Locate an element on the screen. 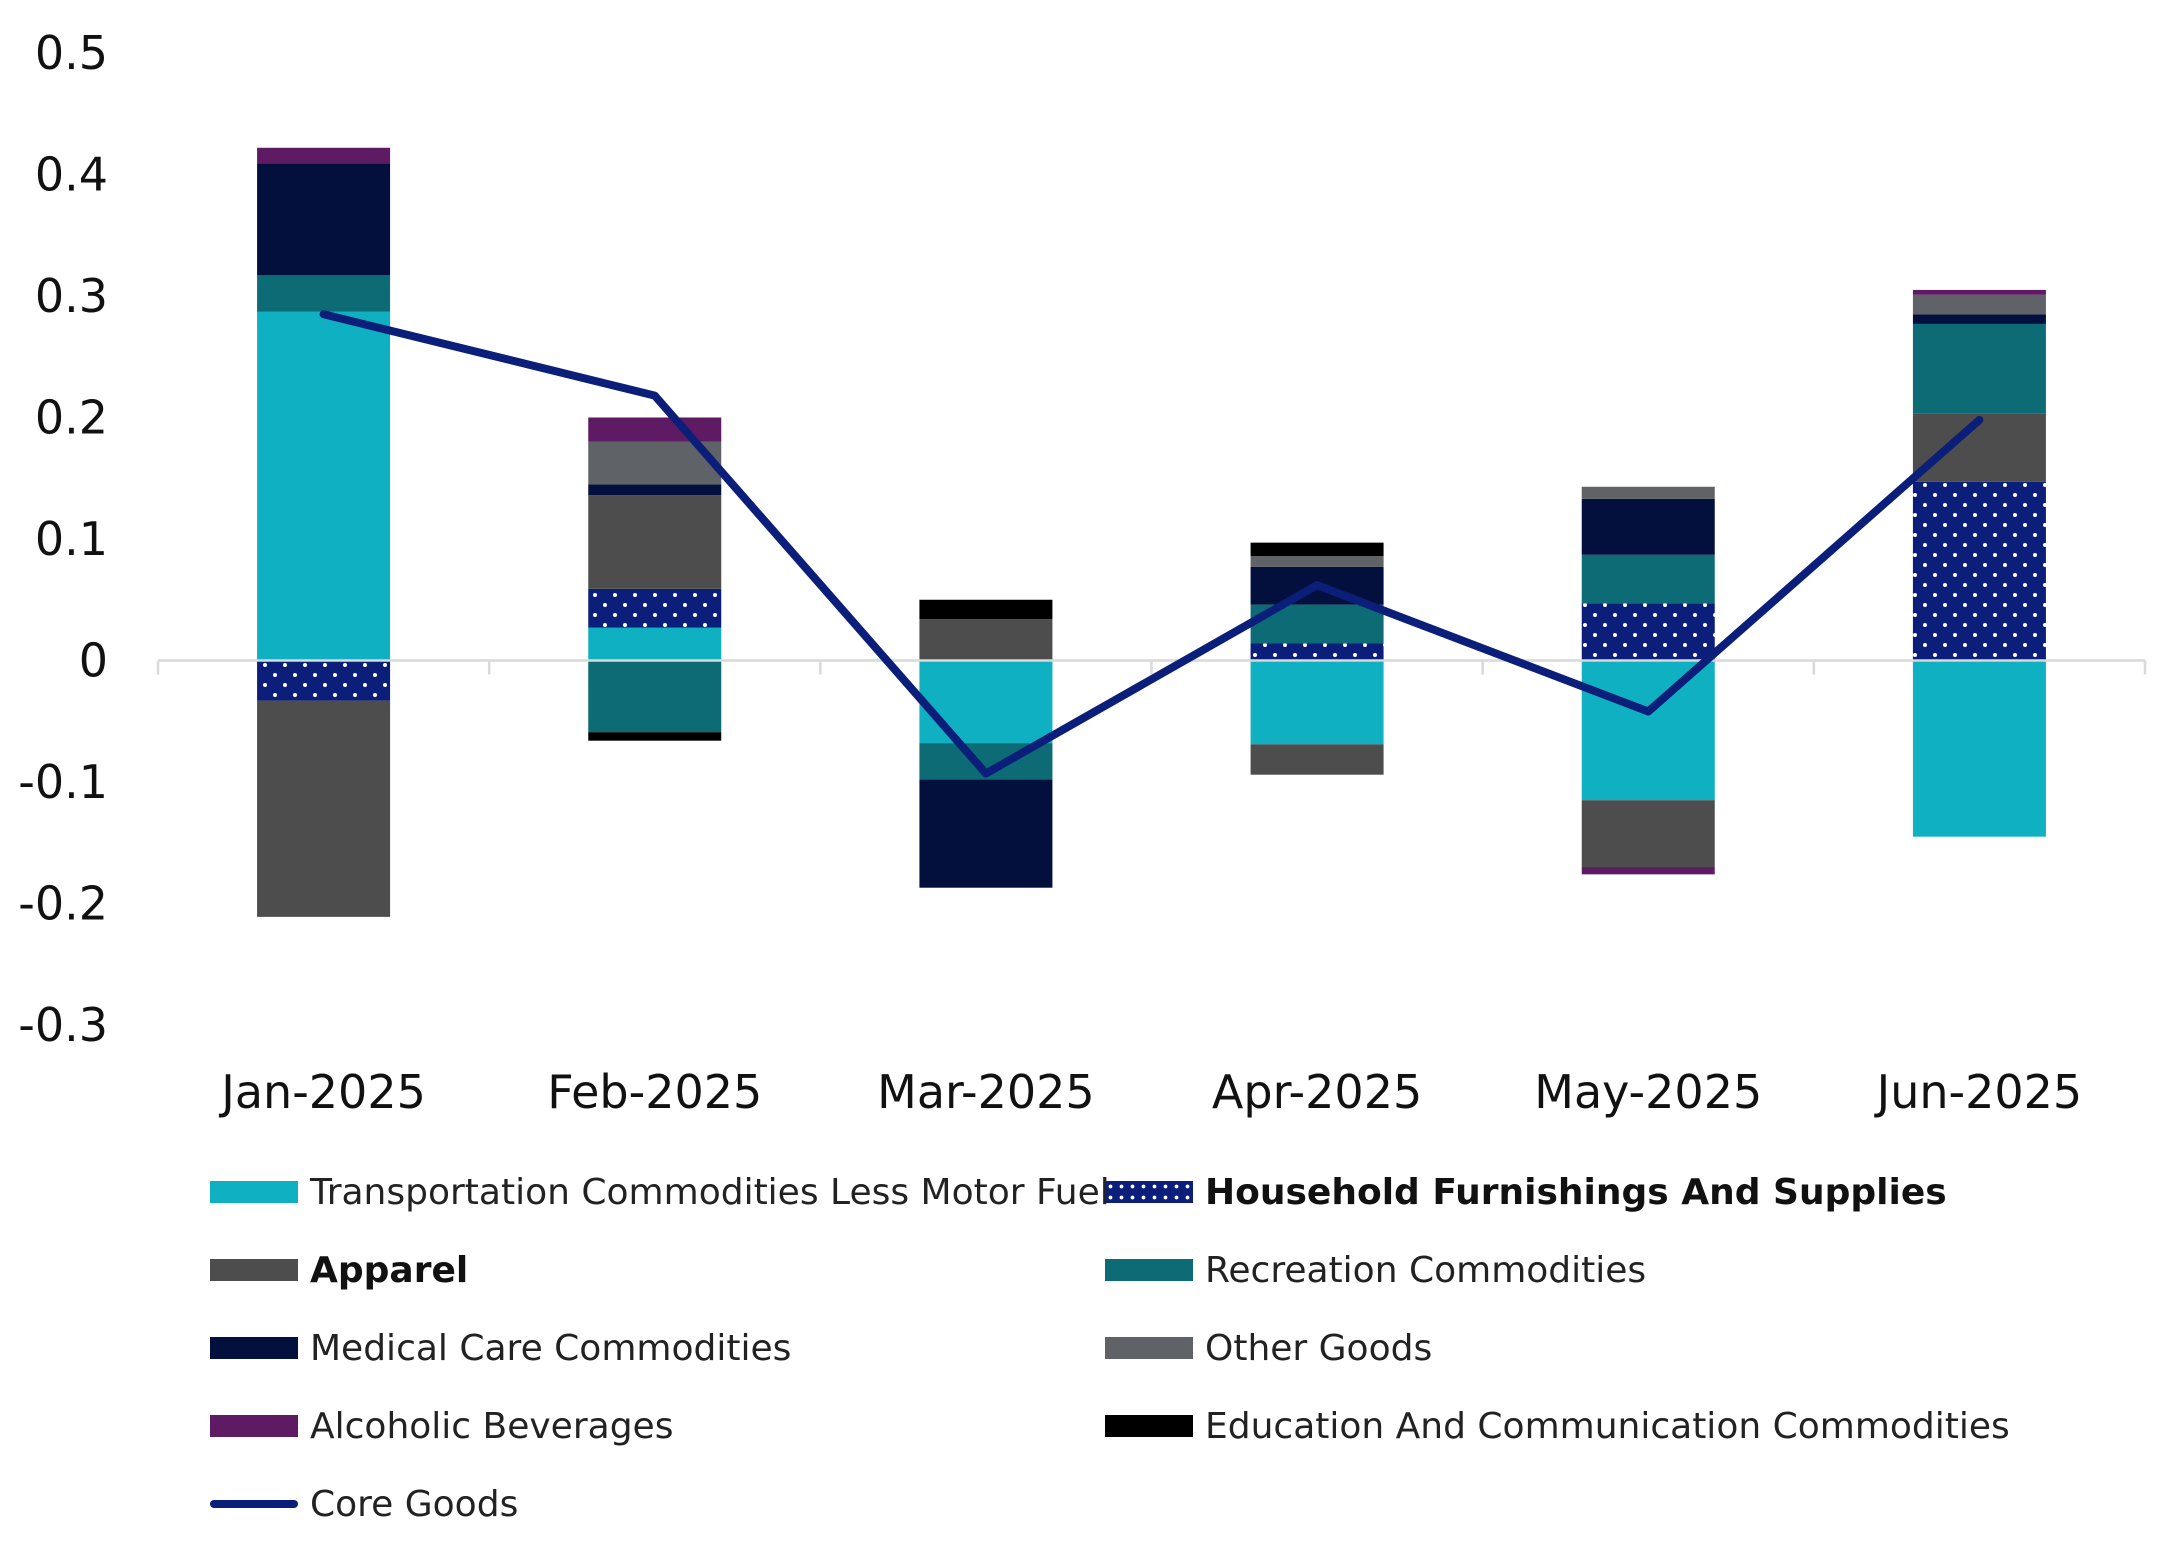 Image resolution: width=2169 pixels, height=1545 pixels. y-tick-label: -0.2 is located at coordinates (63, 904).